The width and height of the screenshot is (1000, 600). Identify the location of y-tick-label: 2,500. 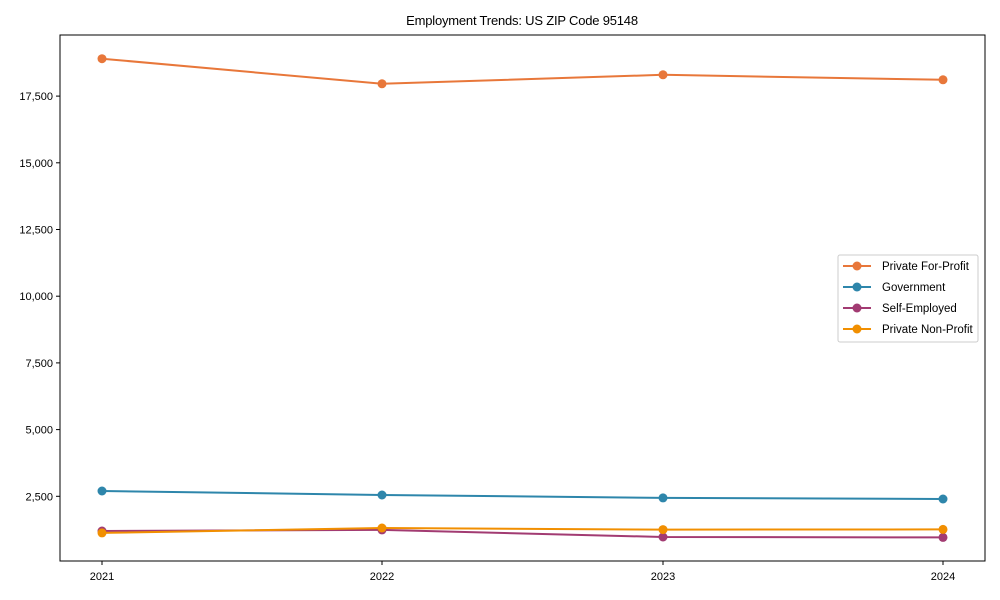
(39, 497).